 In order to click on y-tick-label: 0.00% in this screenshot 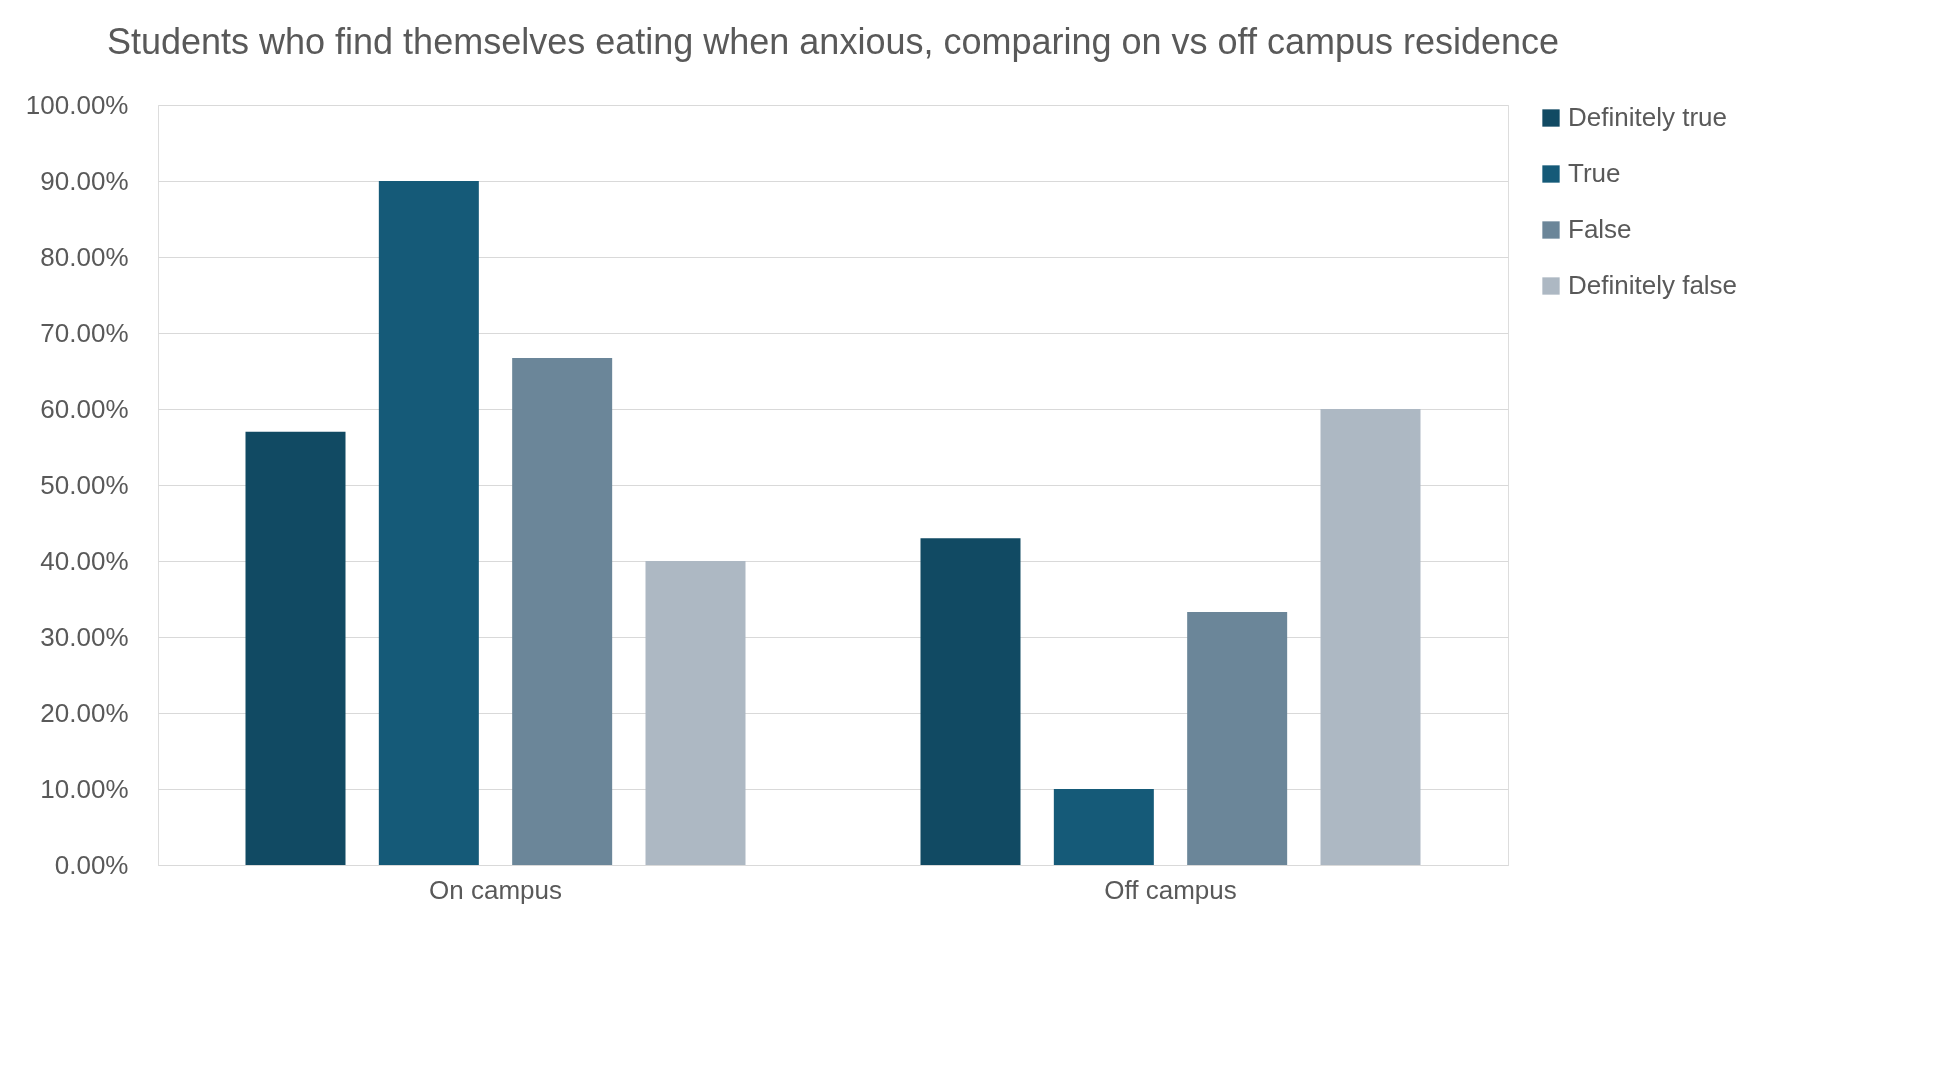, I will do `click(91, 864)`.